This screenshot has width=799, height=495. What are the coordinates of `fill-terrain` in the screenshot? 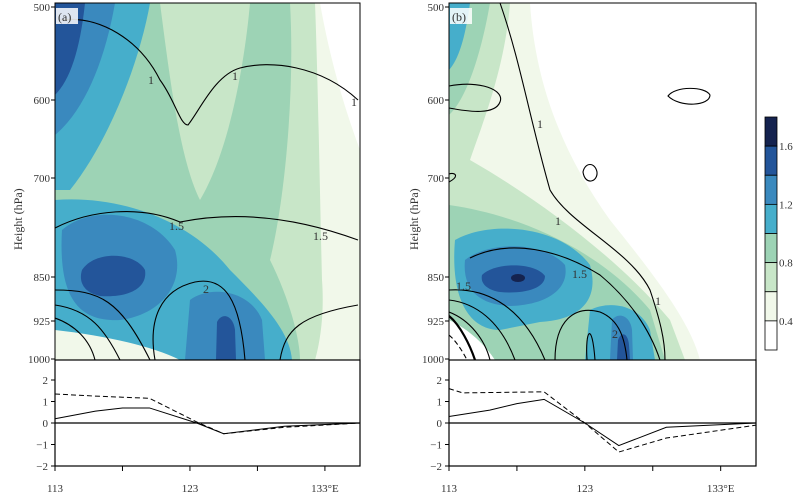 It's located at (117, 345).